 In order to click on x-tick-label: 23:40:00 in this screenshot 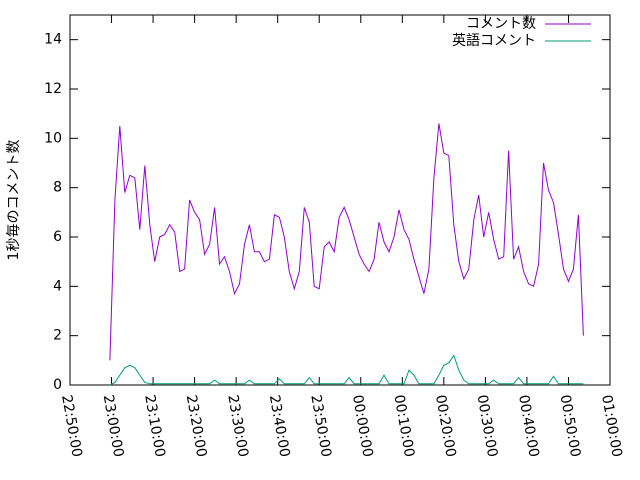, I will do `click(279, 426)`.